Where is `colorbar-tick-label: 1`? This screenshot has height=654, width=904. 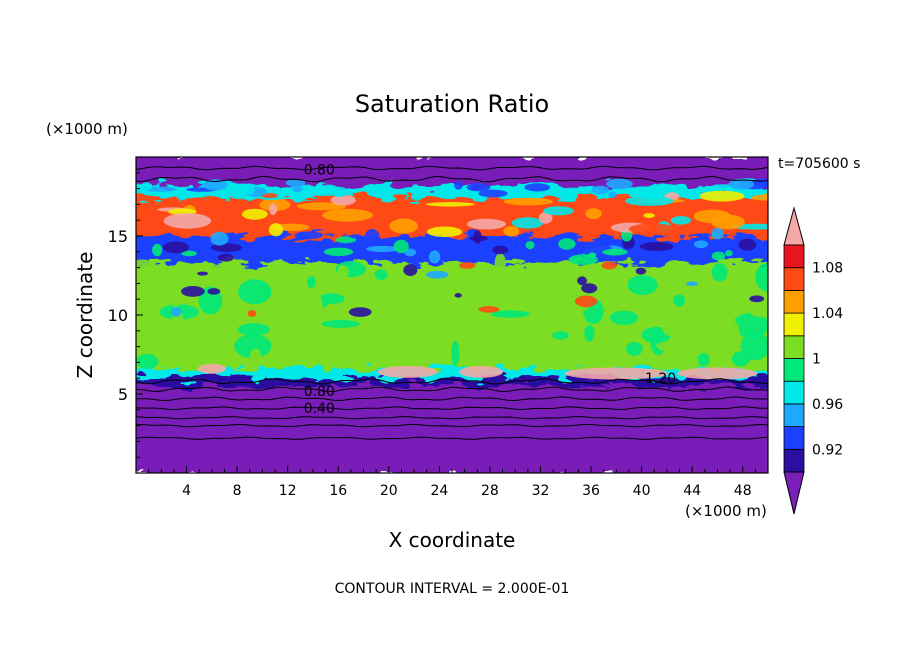
colorbar-tick-label: 1 is located at coordinates (816, 360).